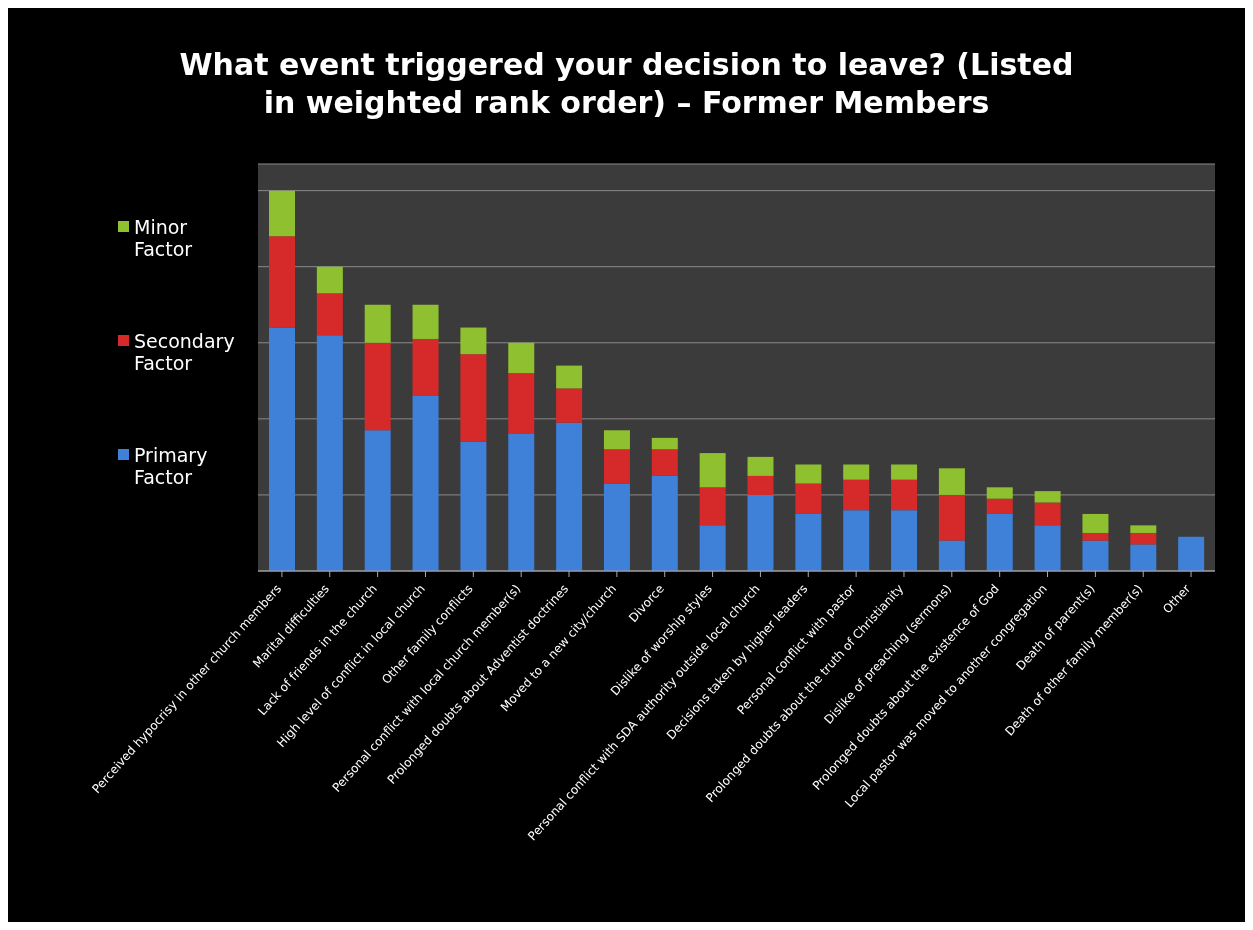 The height and width of the screenshot is (930, 1253). Describe the element at coordinates (171, 466) in the screenshot. I see `legend-label: Primary Factor` at that location.